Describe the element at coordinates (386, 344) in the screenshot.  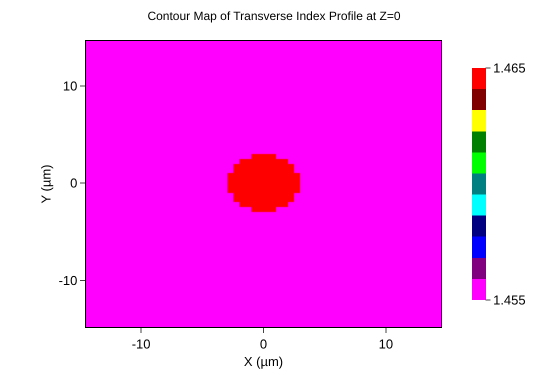
I see `x-tick-label: 10` at that location.